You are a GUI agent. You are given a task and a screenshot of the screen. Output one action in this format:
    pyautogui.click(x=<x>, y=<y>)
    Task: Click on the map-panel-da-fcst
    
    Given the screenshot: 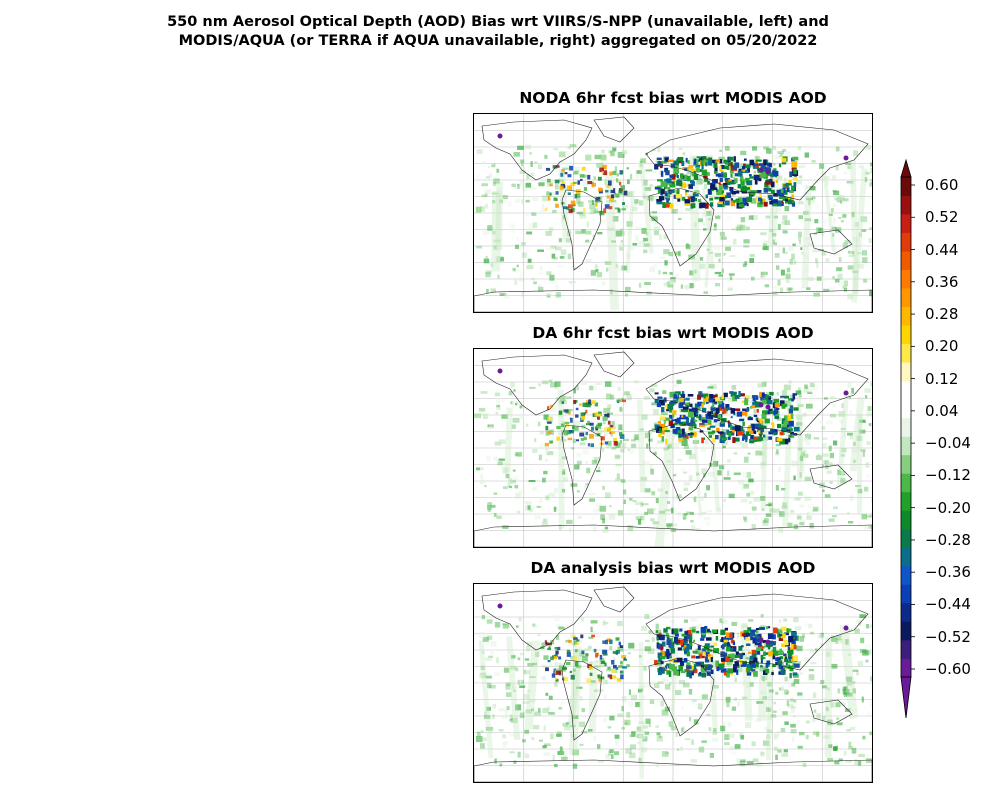 What is the action you would take?
    pyautogui.click(x=673, y=448)
    